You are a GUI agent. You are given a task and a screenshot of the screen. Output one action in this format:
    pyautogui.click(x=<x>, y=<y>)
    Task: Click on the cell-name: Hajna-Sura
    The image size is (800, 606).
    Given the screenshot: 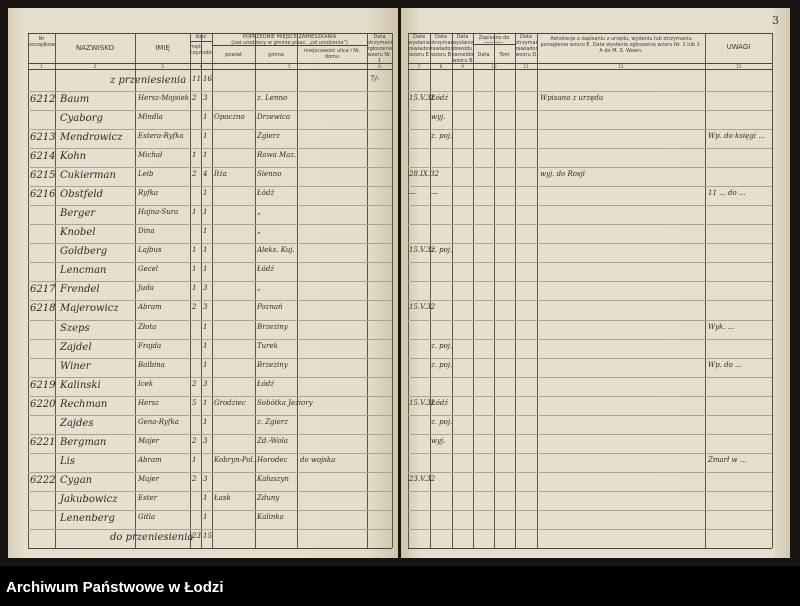 What is the action you would take?
    pyautogui.click(x=158, y=212)
    